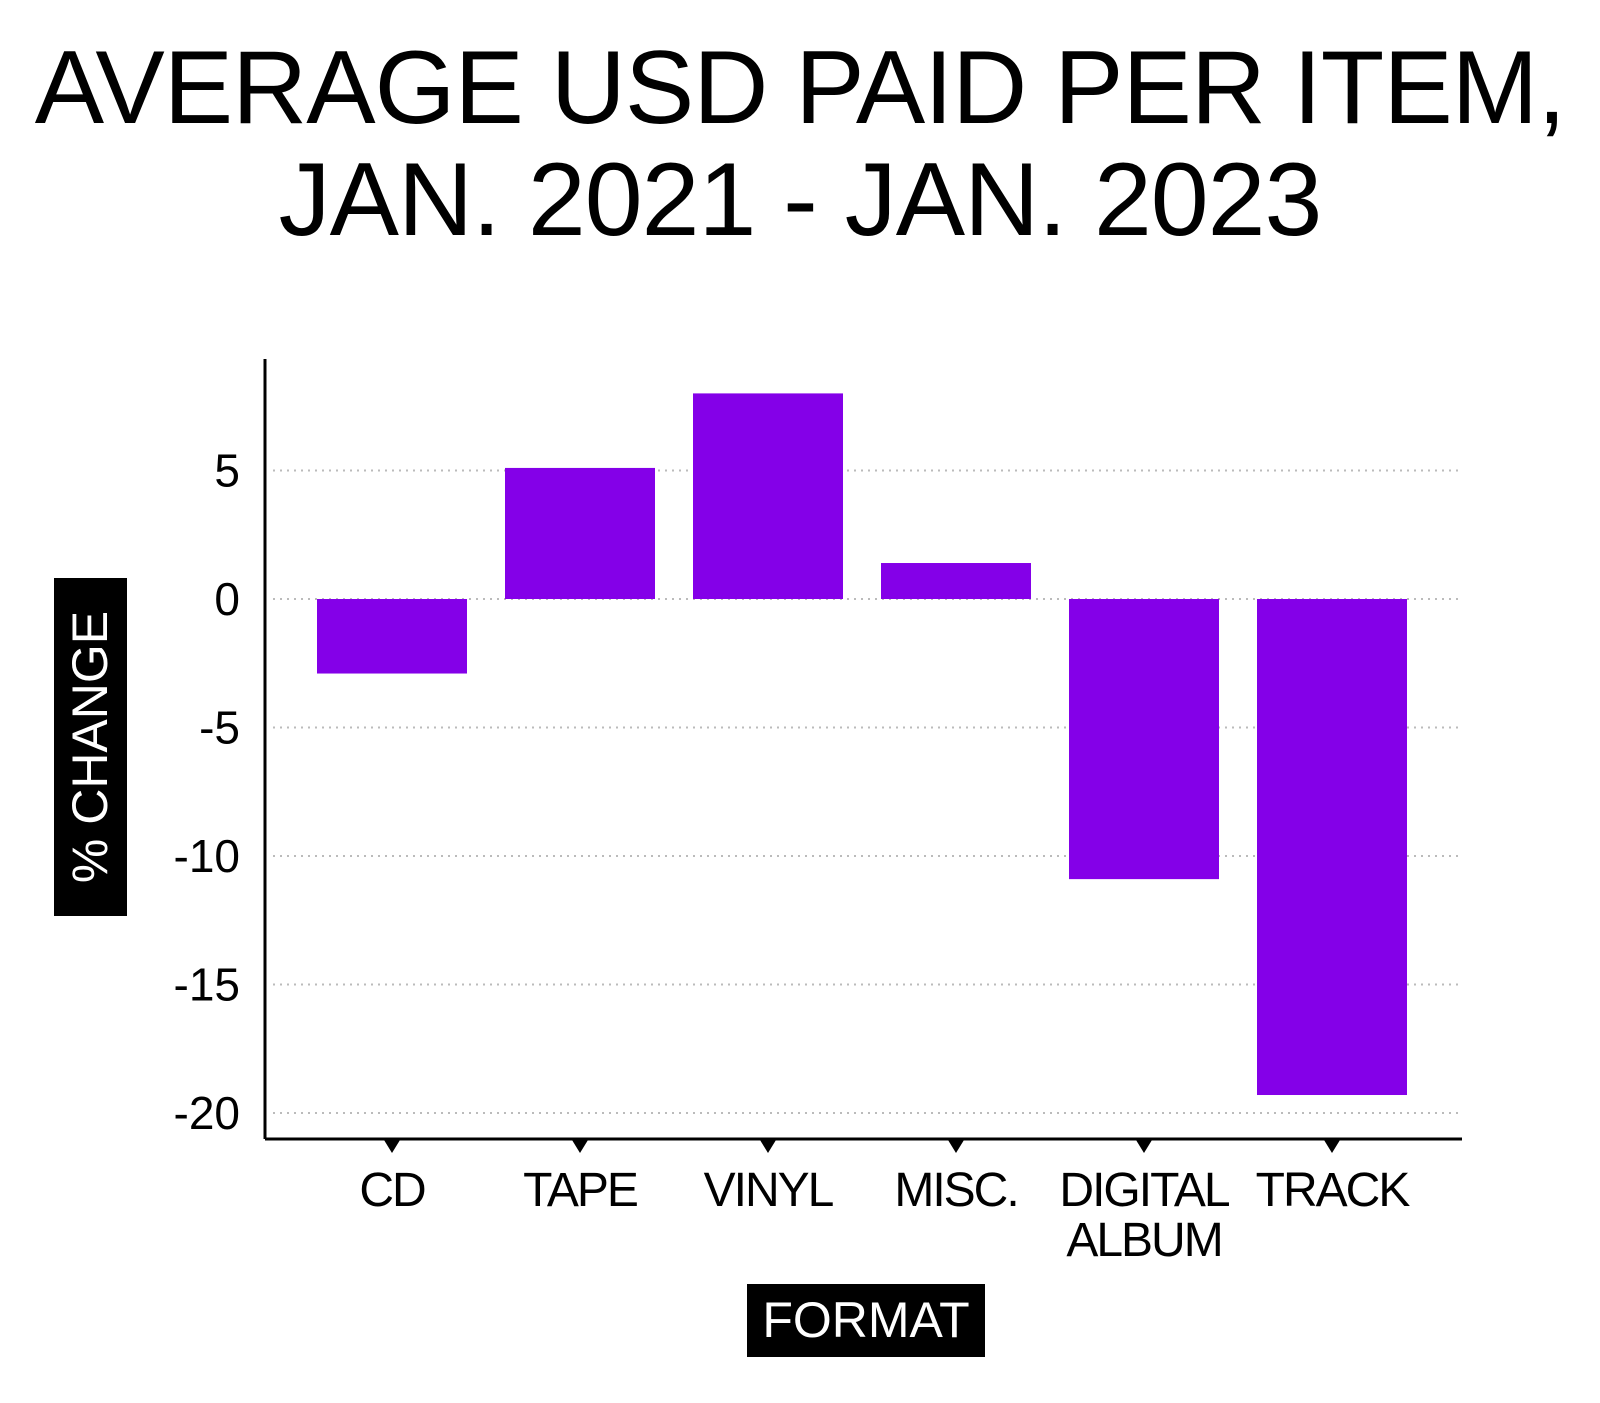 Image resolution: width=1600 pixels, height=1403 pixels. Describe the element at coordinates (768, 496) in the screenshot. I see `bar-vinyl` at that location.